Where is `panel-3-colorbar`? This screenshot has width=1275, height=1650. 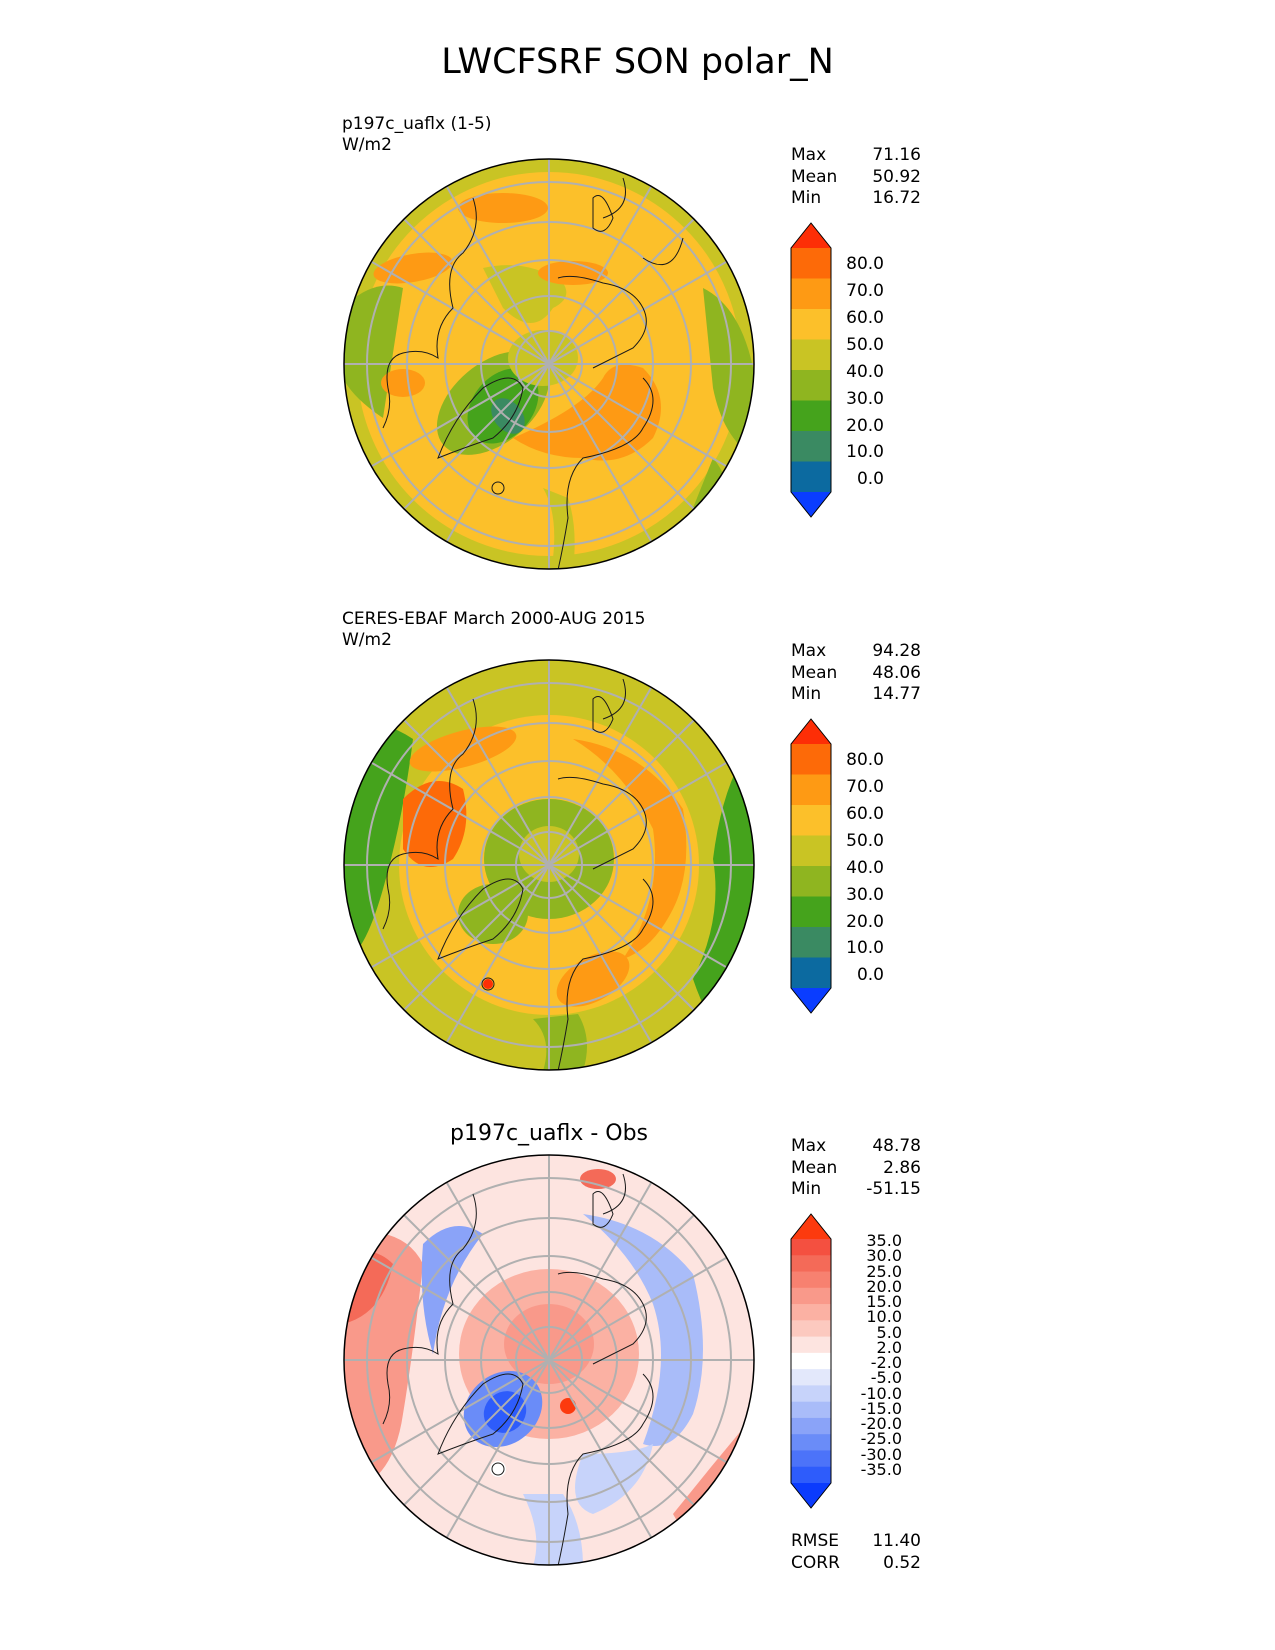
panel-3-colorbar is located at coordinates (811, 1361).